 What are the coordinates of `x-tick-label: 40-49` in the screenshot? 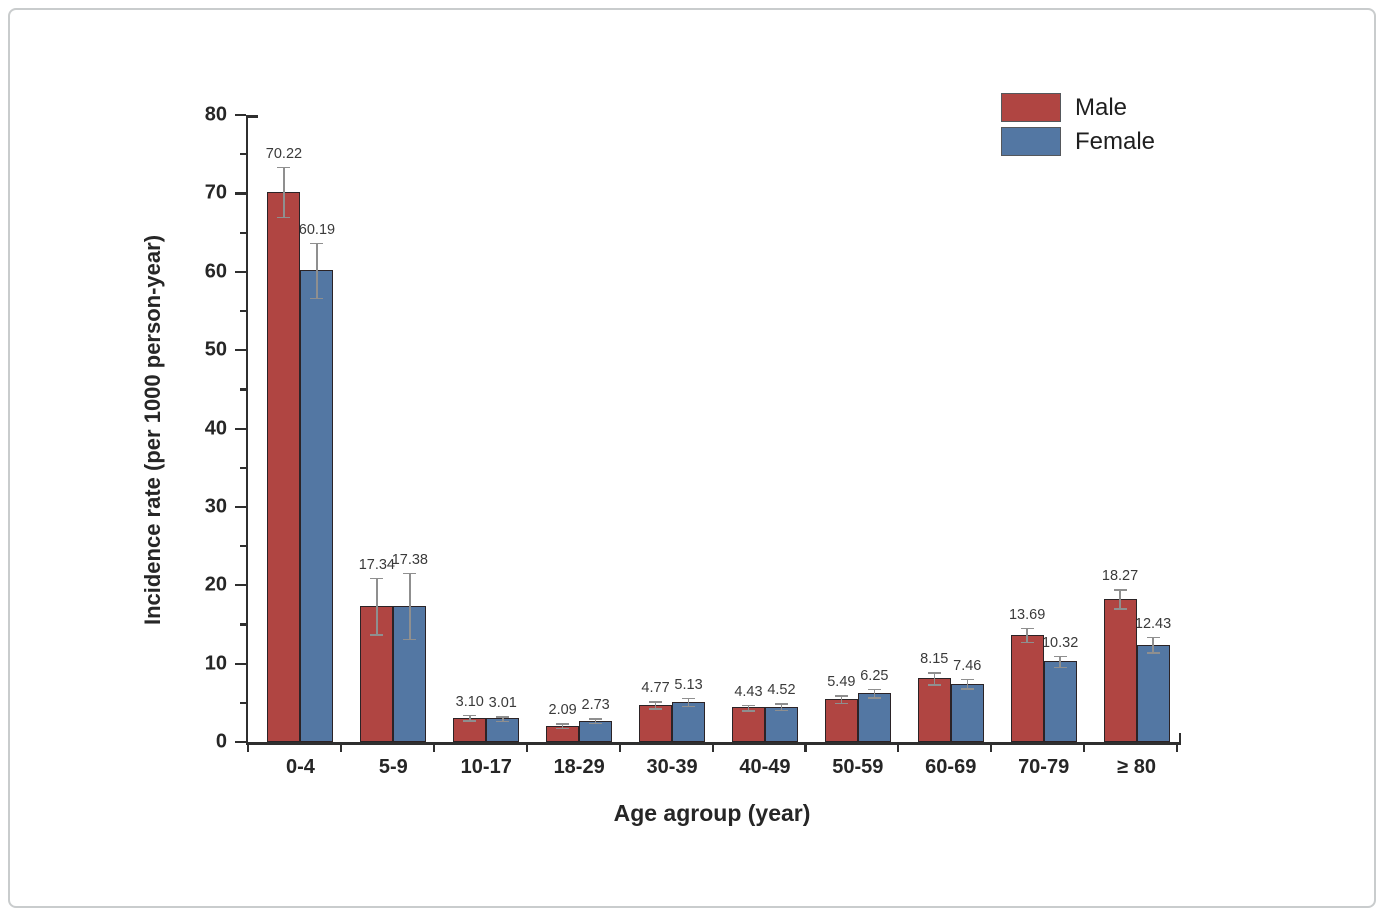 It's located at (765, 767).